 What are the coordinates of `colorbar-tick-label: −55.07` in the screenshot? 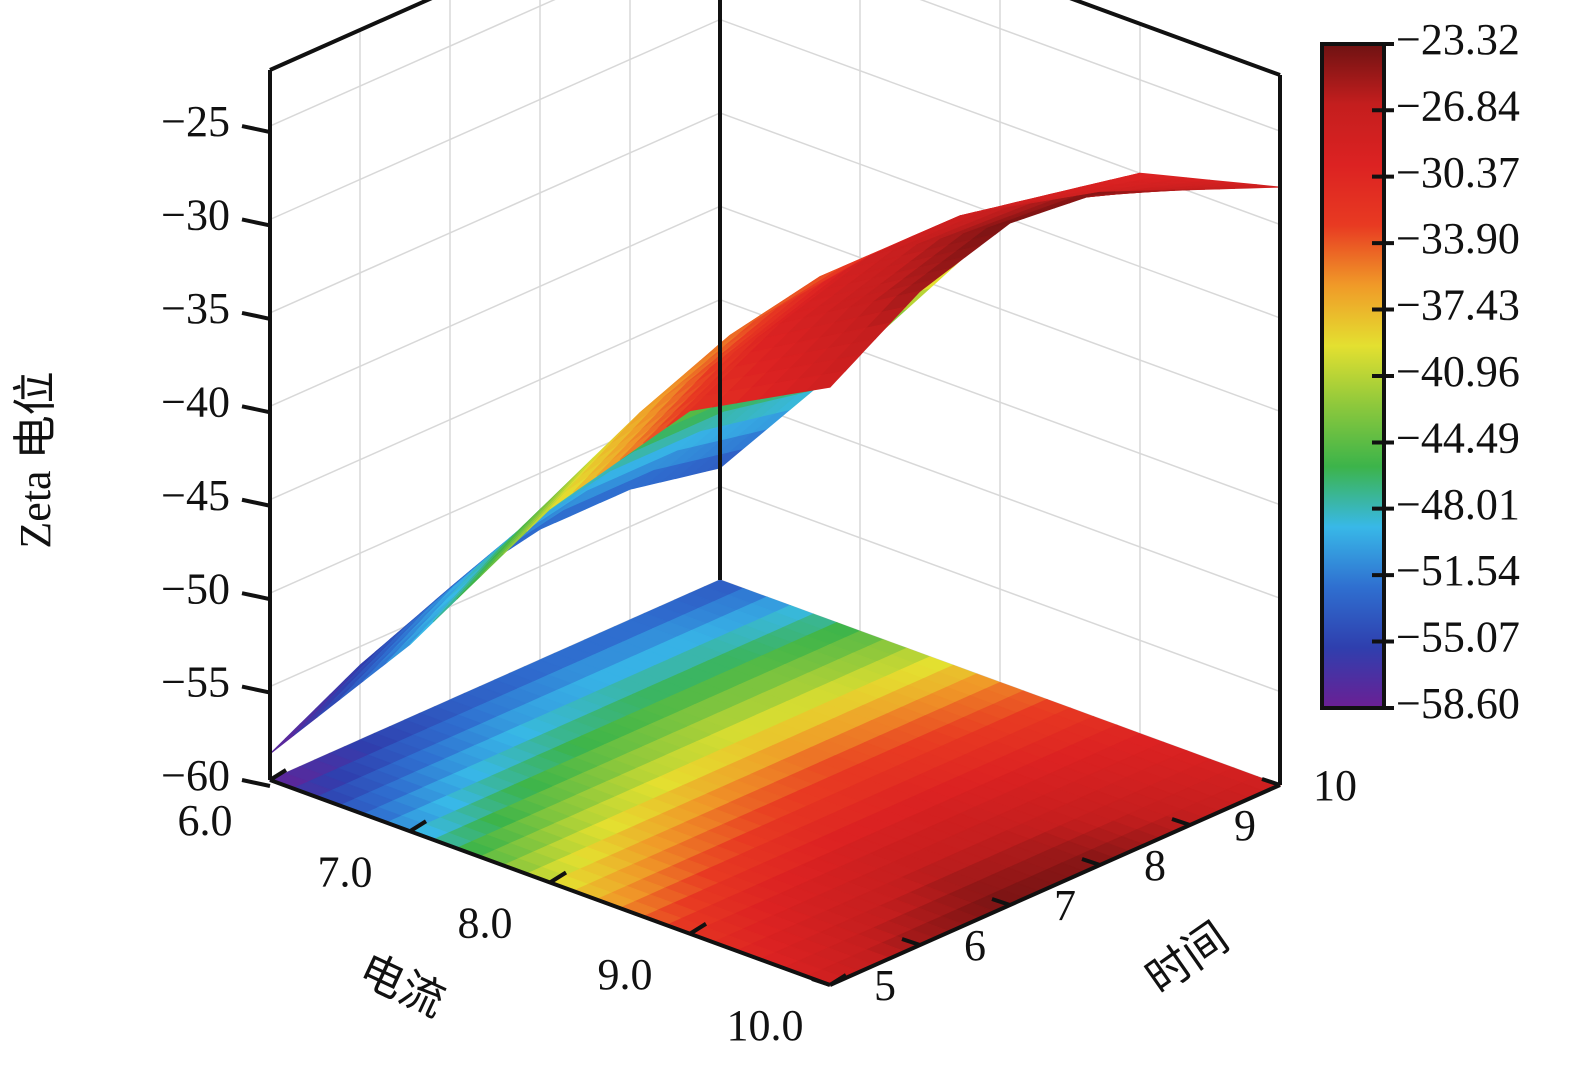 It's located at (1458, 637).